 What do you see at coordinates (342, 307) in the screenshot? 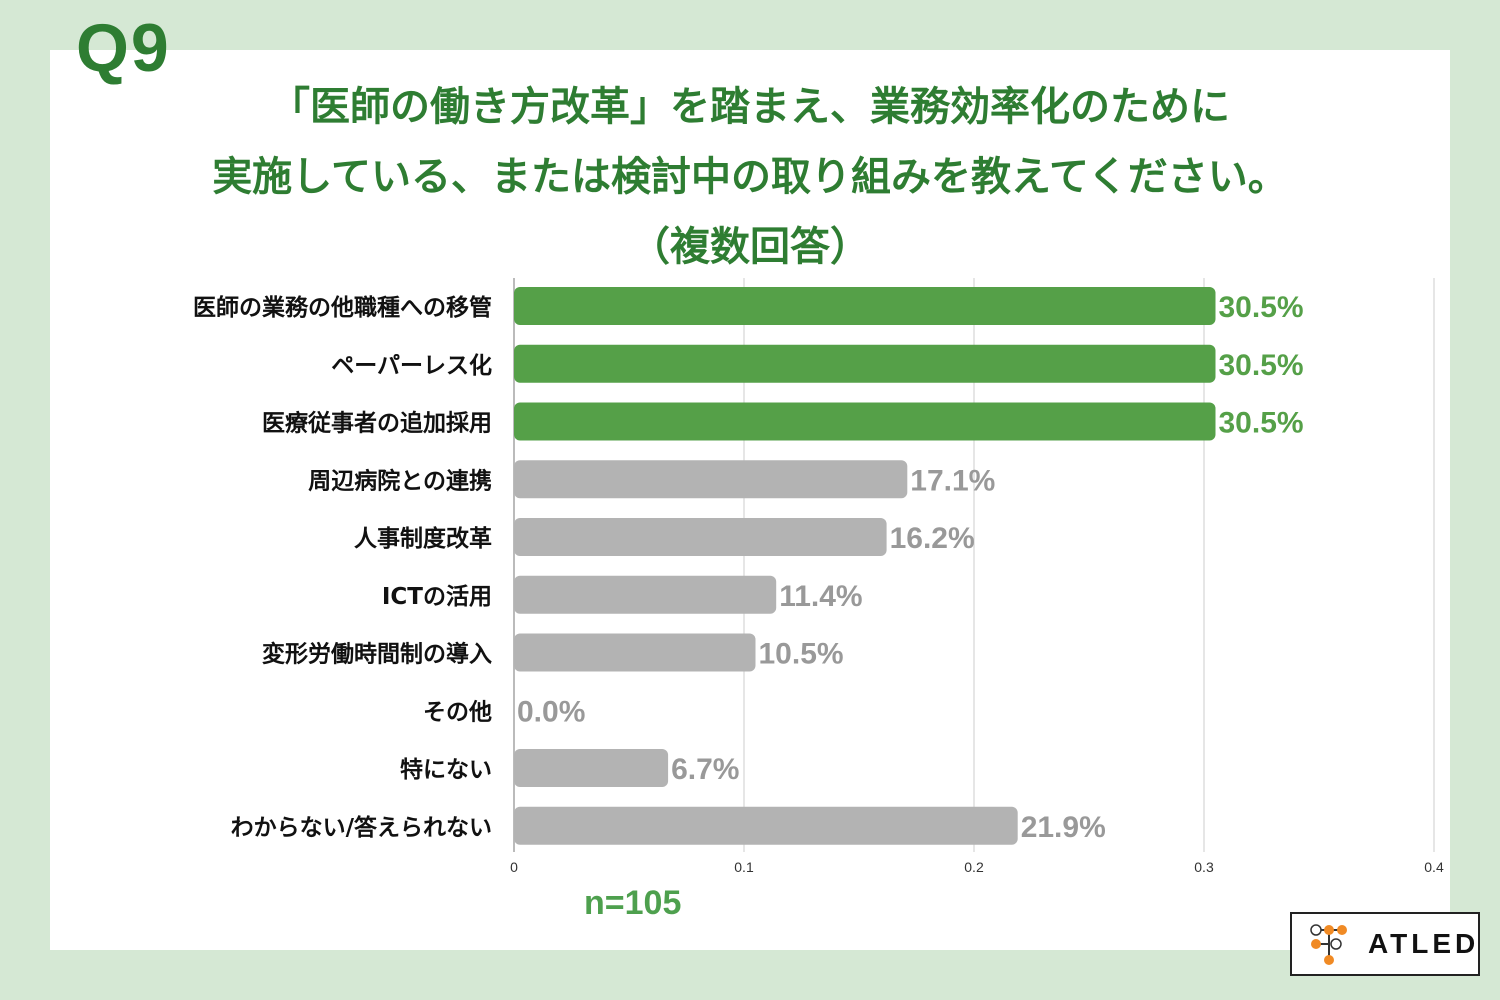
I see `category-label: 医師の業務の他職種への移管` at bounding box center [342, 307].